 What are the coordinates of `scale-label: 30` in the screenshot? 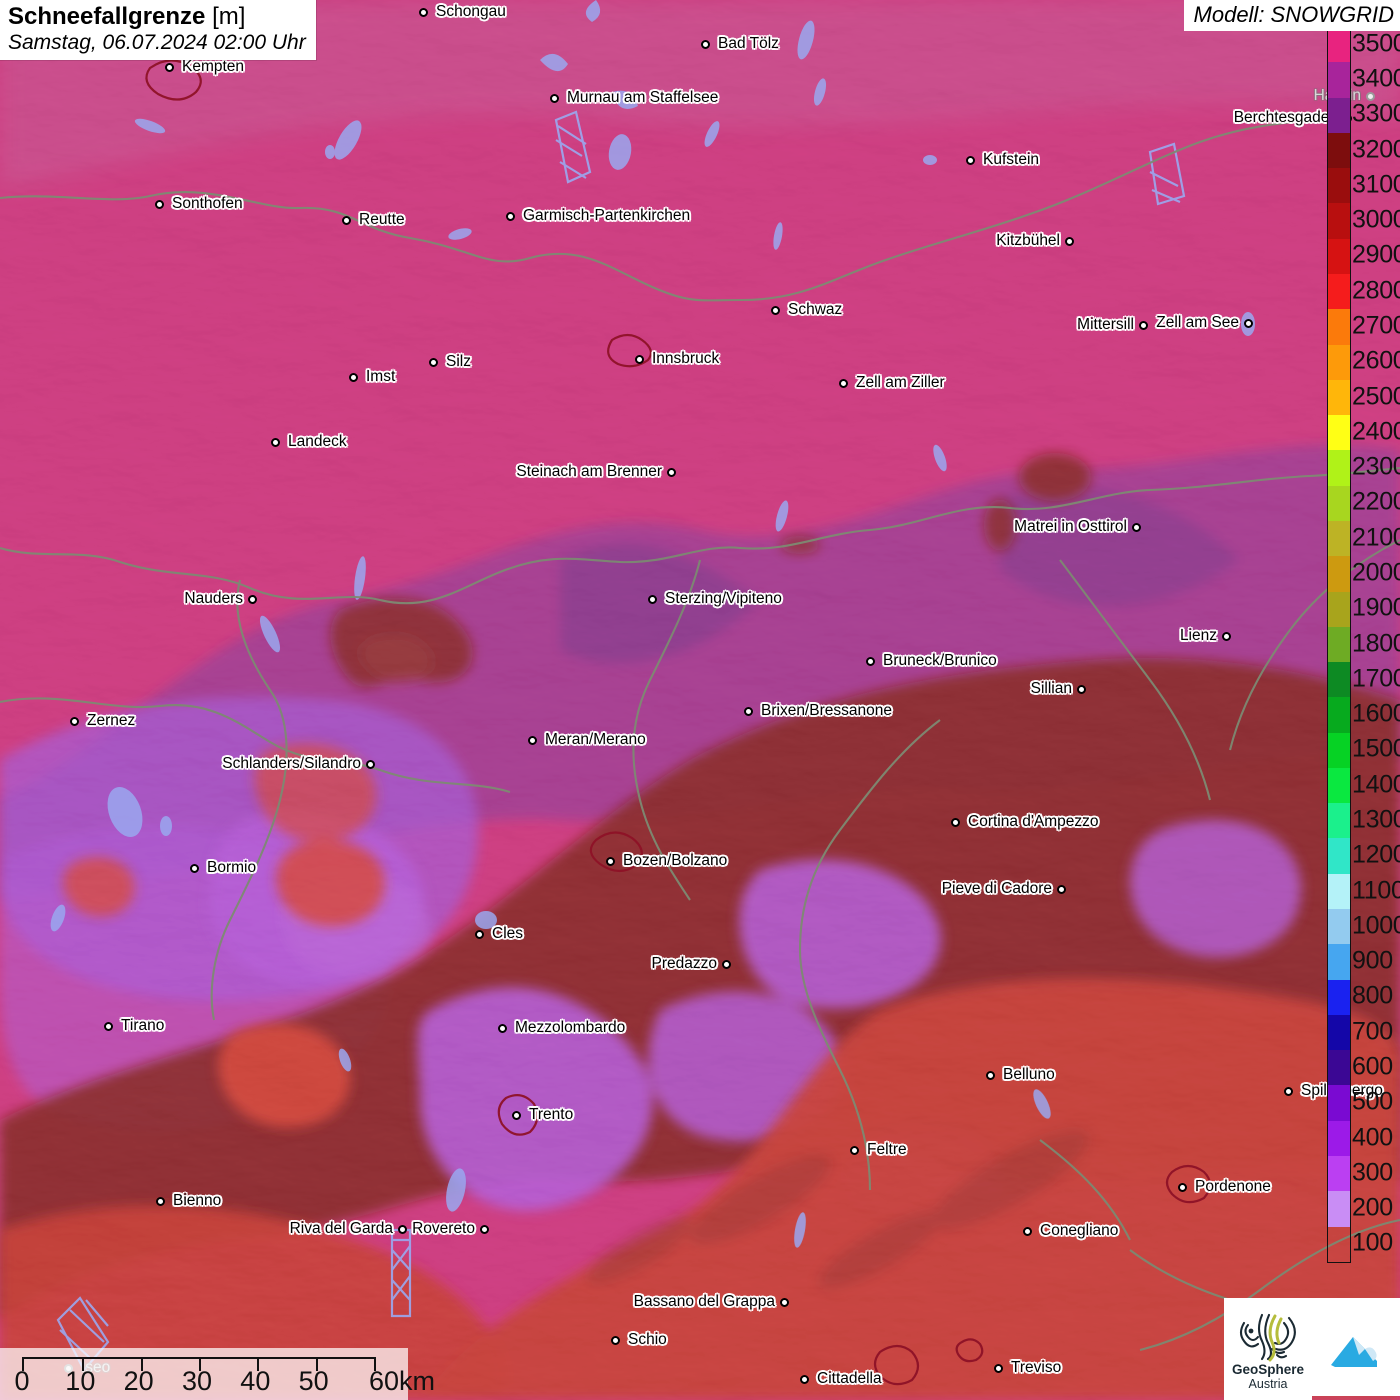 It's located at (197, 1381).